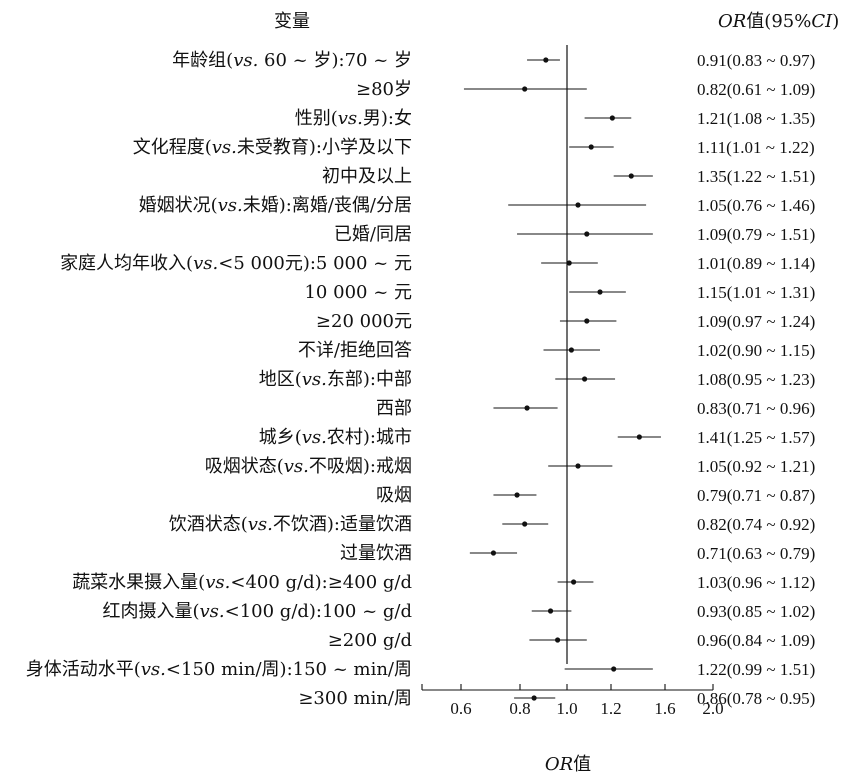  Describe the element at coordinates (559, 292) in the screenshot. I see `forest-row: 10 000 ~ 元 1.15(1.01 ~ 1.31)` at that location.